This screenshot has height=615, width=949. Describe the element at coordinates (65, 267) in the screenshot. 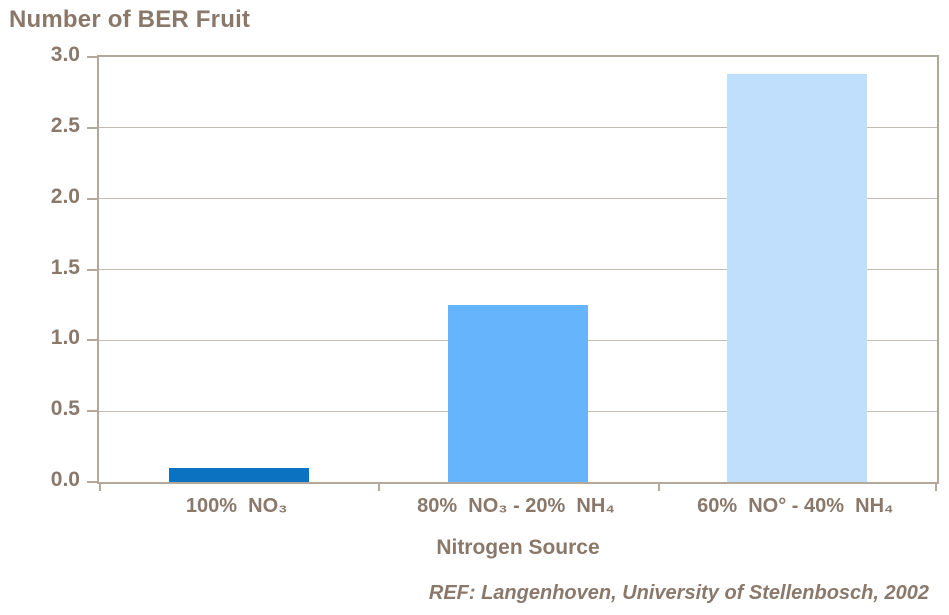

I see `y-tick-label: 1.5` at that location.